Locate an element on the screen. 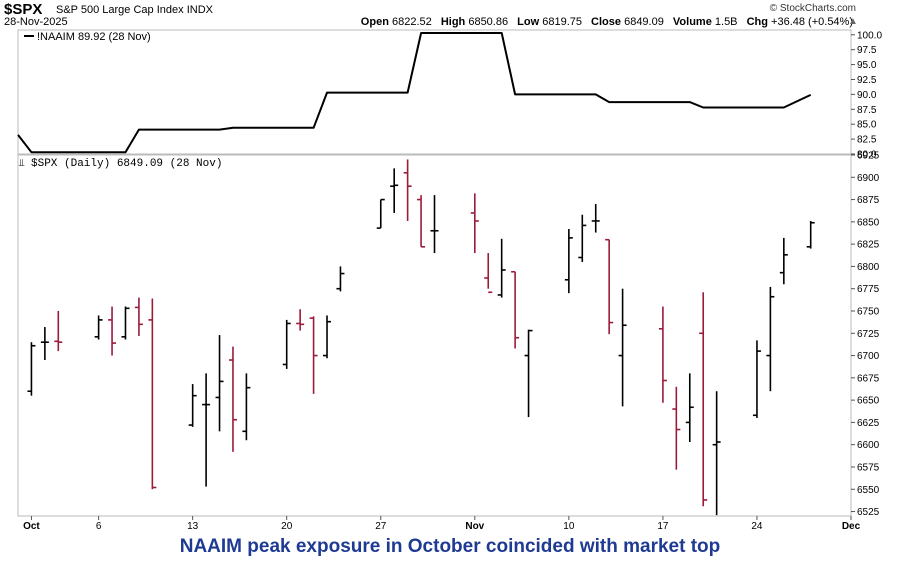 This screenshot has height=570, width=900. spx-y-tick-label: 6775 is located at coordinates (868, 289).